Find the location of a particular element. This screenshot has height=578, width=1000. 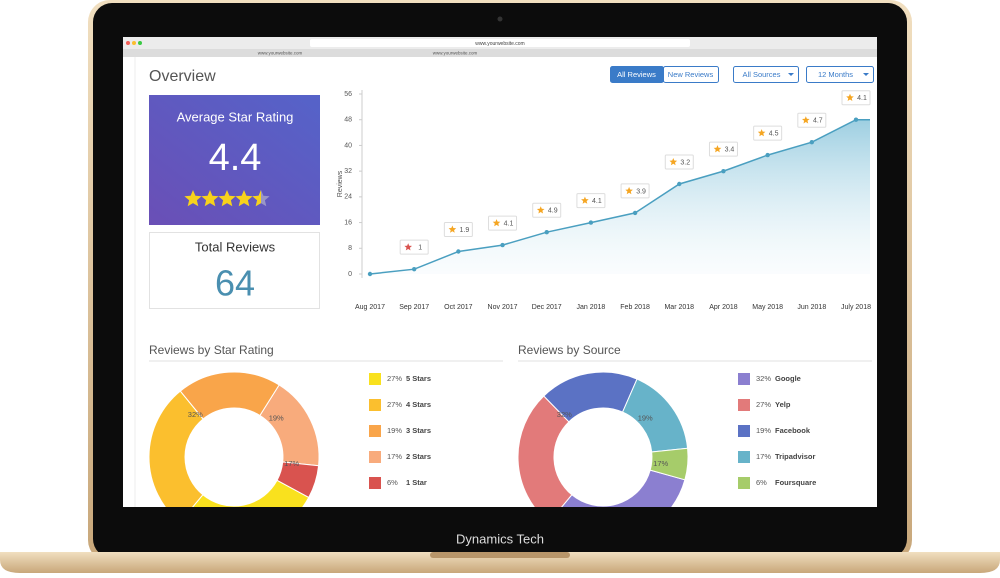

section-title: Reviews by Star Rating is located at coordinates (211, 350).